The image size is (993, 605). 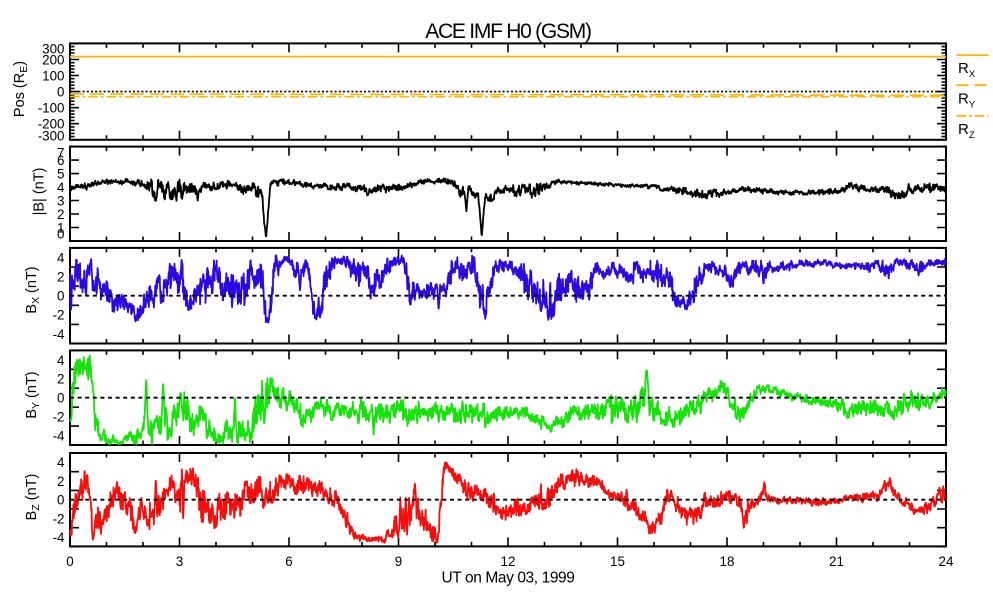 What do you see at coordinates (33, 394) in the screenshot?
I see `svg-text: BY (nT)` at bounding box center [33, 394].